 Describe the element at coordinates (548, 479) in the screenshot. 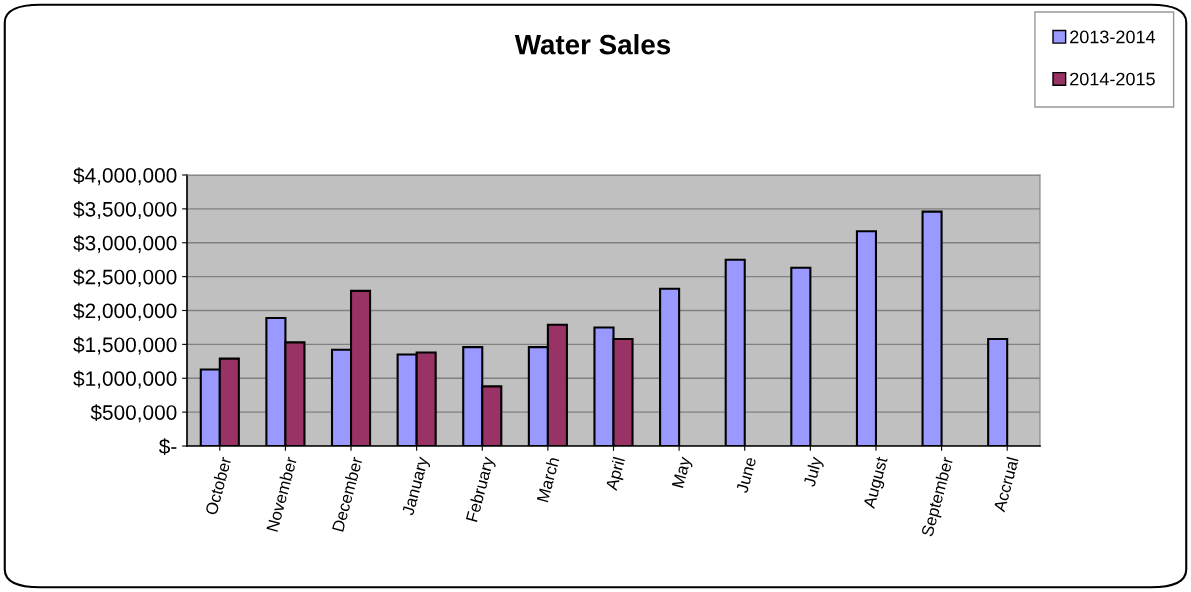

I see `x-tick-label: March` at that location.